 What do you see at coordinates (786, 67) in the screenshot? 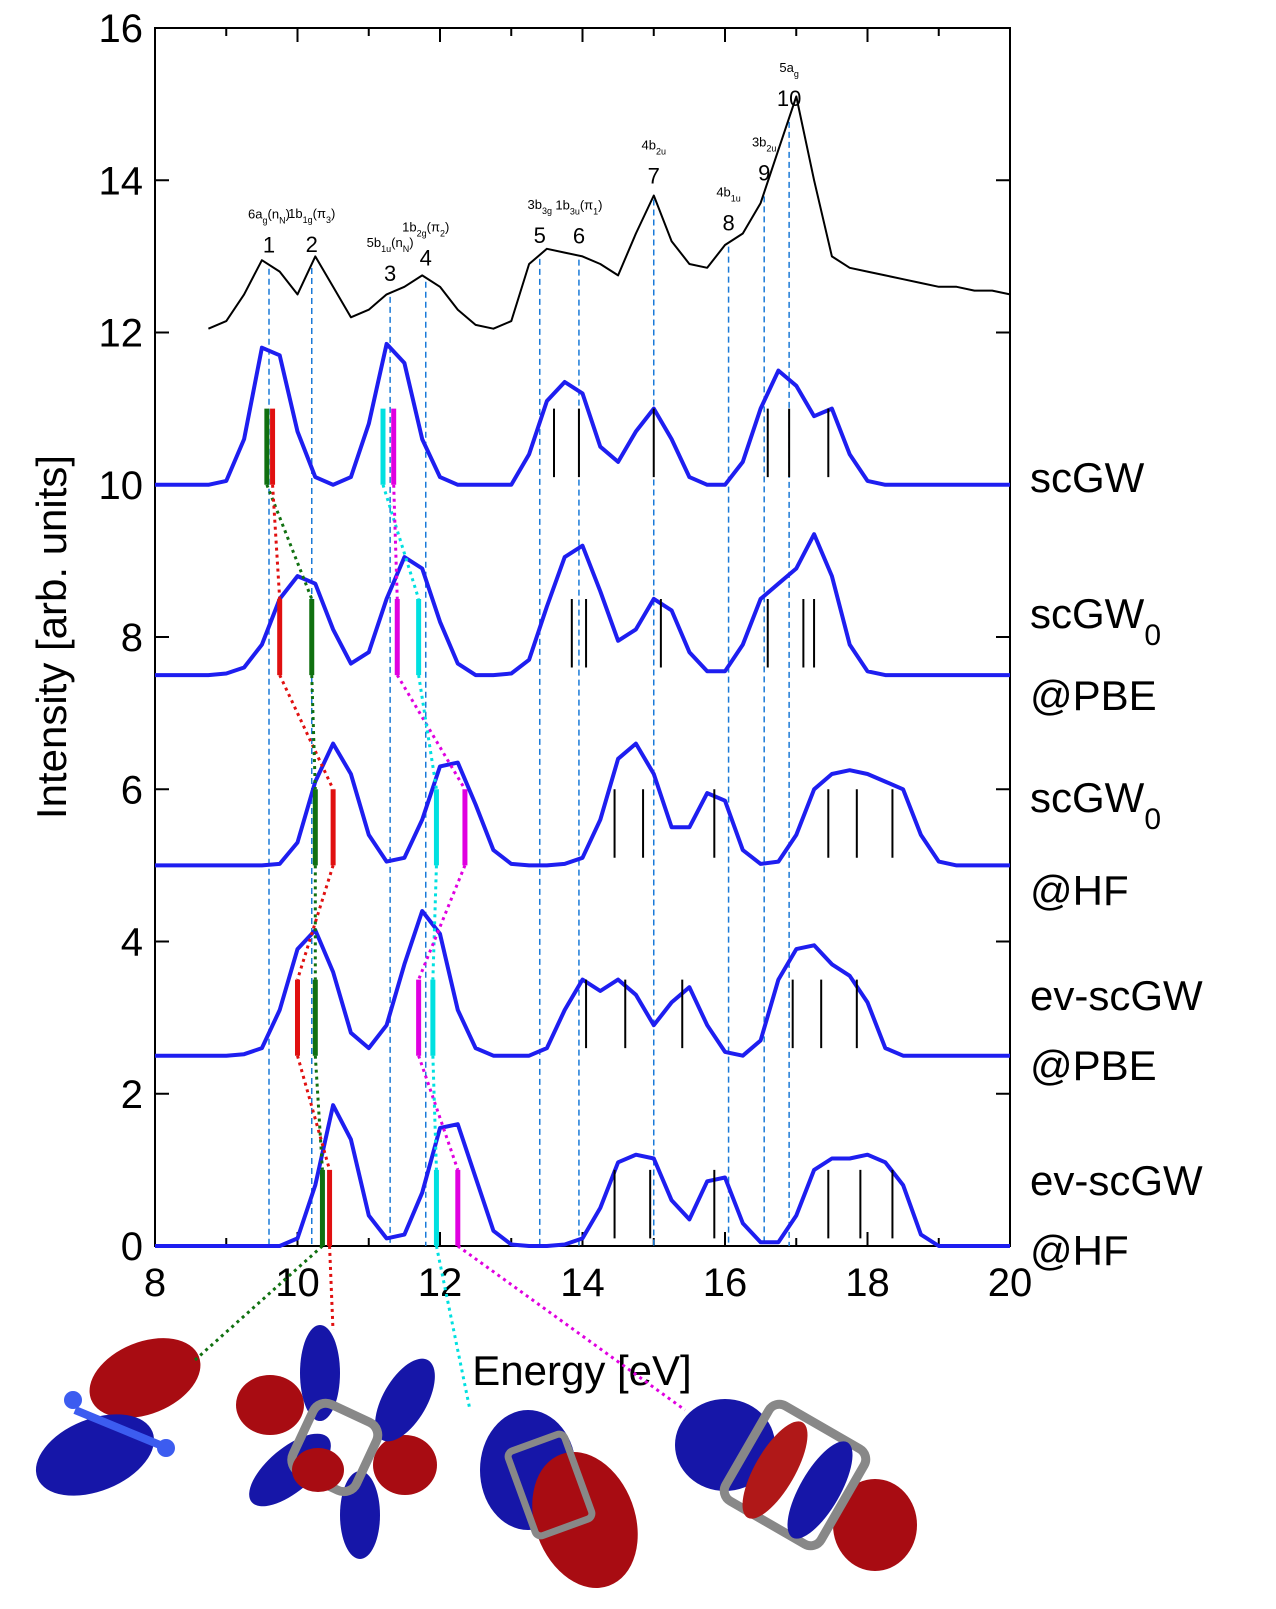
I see `peak-orbital-part: 5a` at bounding box center [786, 67].